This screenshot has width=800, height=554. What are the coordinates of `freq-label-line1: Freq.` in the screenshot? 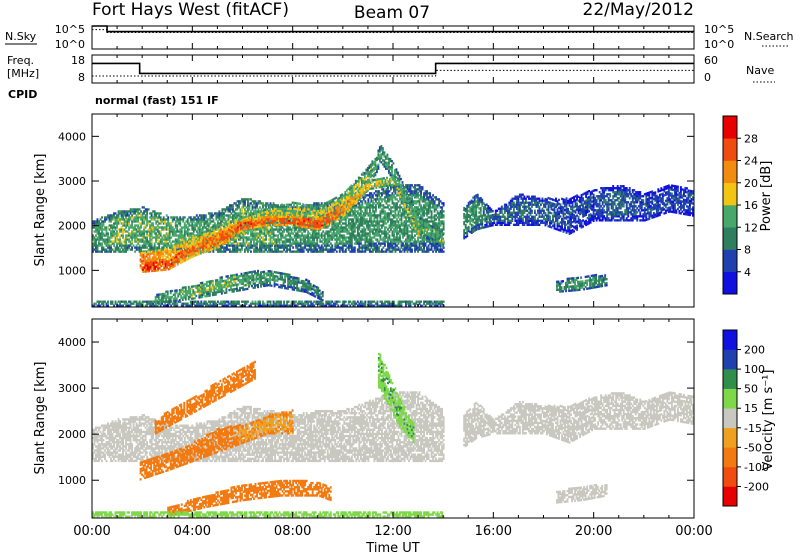 It's located at (20, 60).